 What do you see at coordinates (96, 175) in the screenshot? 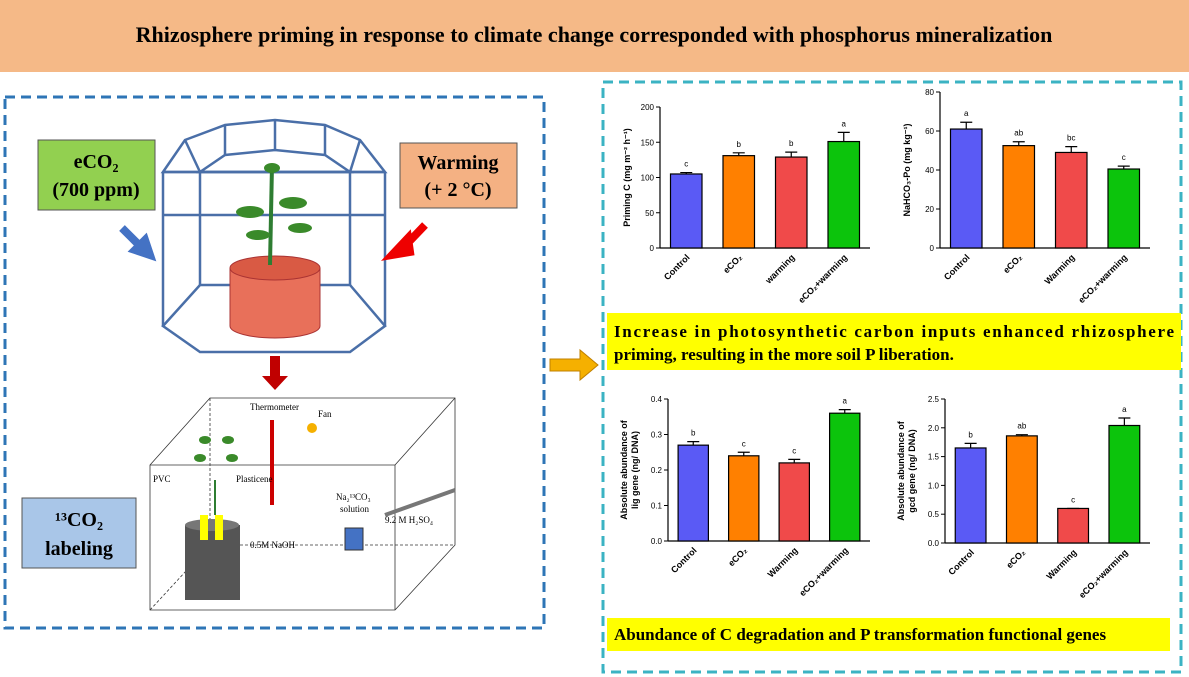
I see `eco2-box` at bounding box center [96, 175].